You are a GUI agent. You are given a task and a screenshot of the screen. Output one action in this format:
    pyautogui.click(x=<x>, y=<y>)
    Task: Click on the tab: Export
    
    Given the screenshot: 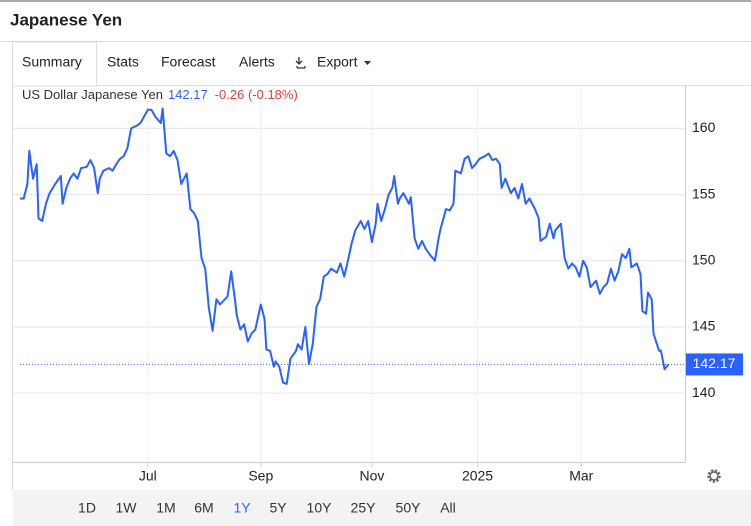 What is the action you would take?
    pyautogui.click(x=337, y=62)
    